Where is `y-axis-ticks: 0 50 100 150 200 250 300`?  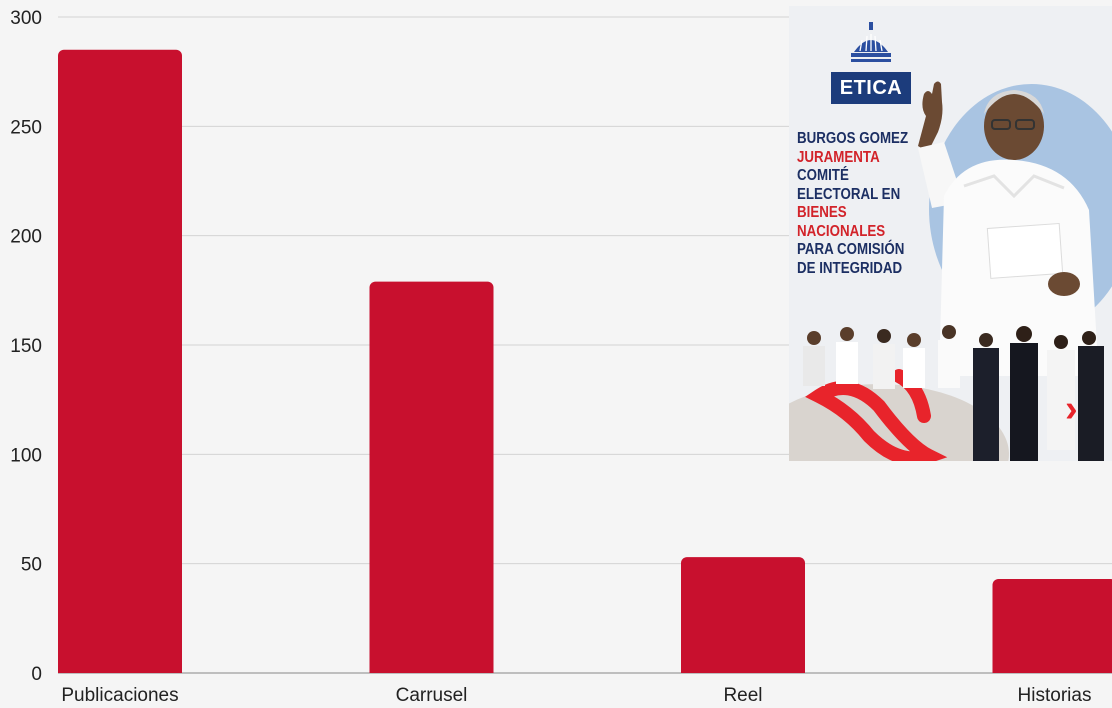 y-axis-ticks: 0 50 100 150 200 250 300 is located at coordinates (26, 346).